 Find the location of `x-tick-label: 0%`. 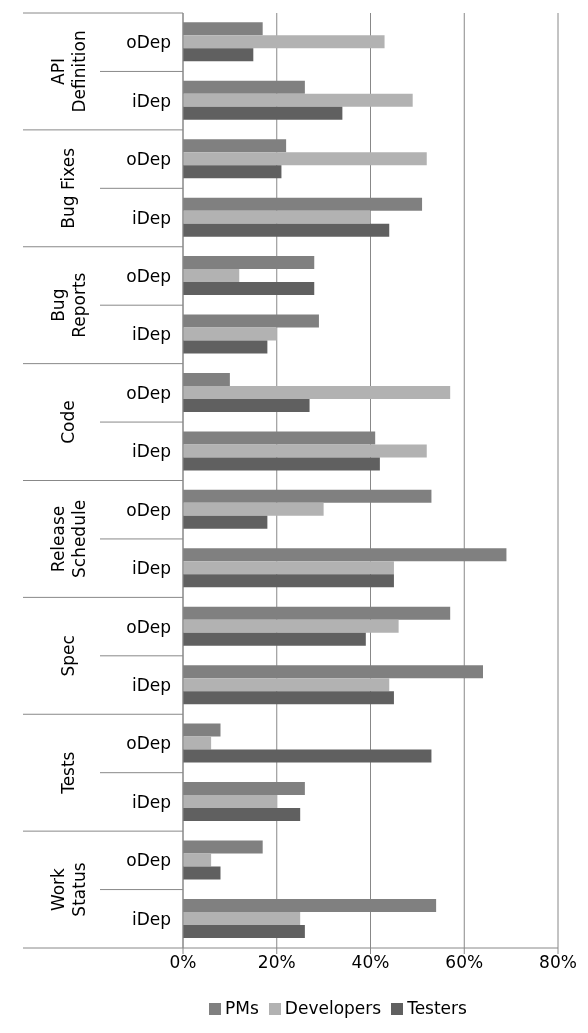

x-tick-label: 0% is located at coordinates (183, 962).